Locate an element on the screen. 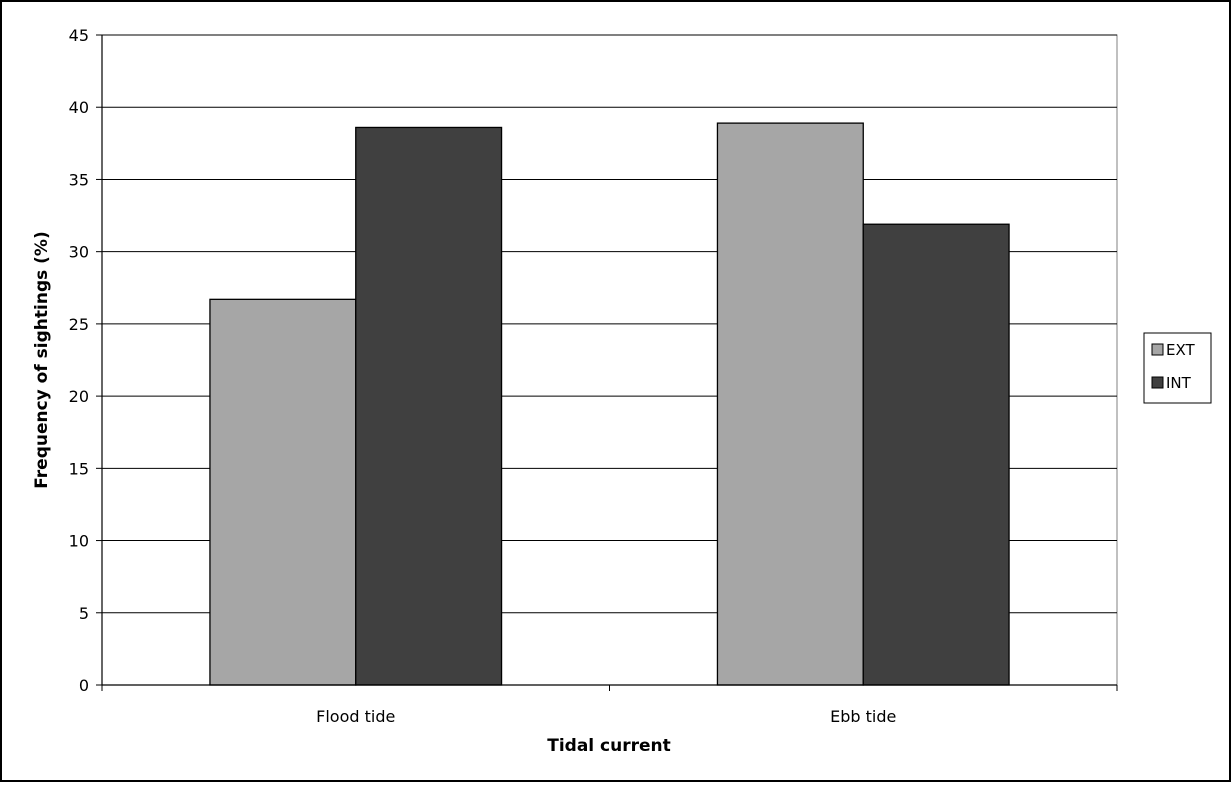 This screenshot has height=786, width=1231. y-axis-label: Frequency of sightings (%) is located at coordinates (42, 359).